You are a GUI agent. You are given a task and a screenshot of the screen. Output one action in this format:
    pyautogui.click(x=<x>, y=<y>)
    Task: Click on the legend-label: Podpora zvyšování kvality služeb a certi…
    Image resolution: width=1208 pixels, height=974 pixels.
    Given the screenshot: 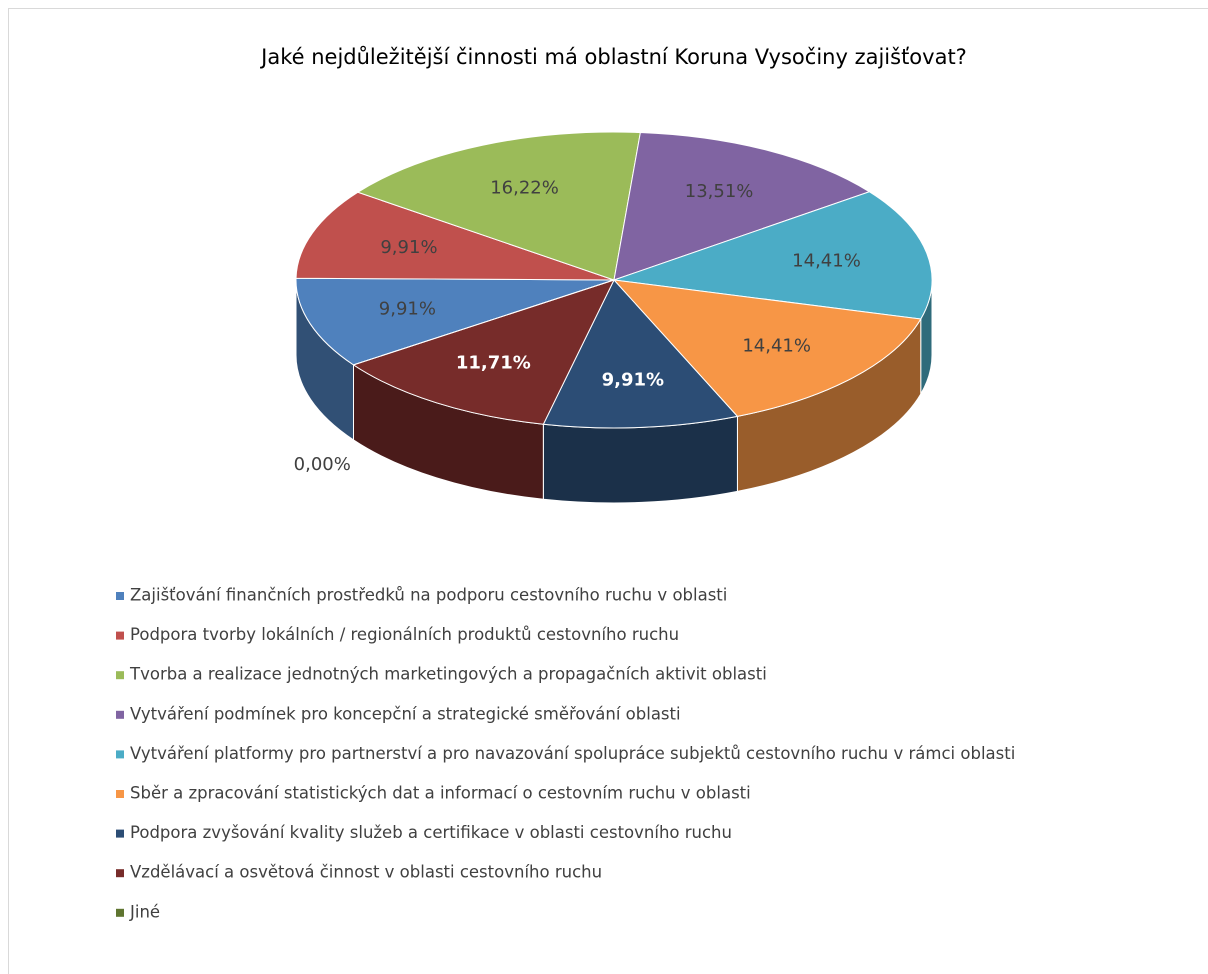 What is the action you would take?
    pyautogui.click(x=431, y=832)
    